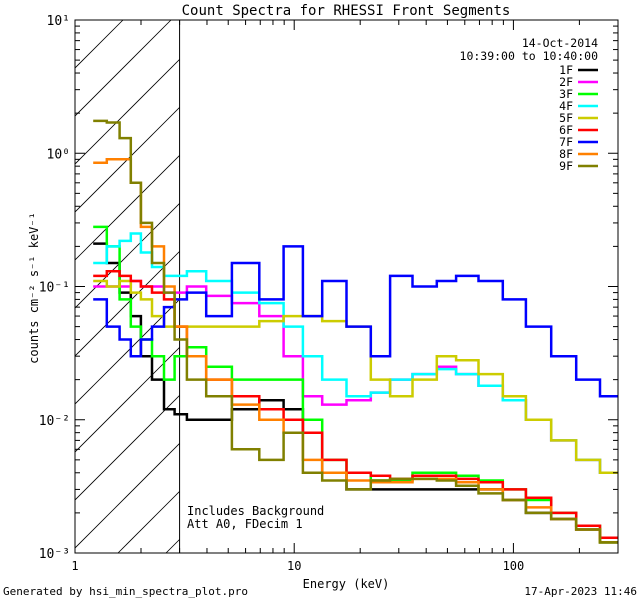 This screenshot has height=600, width=640. What do you see at coordinates (566, 154) in the screenshot?
I see `legend-label: 8F` at bounding box center [566, 154].